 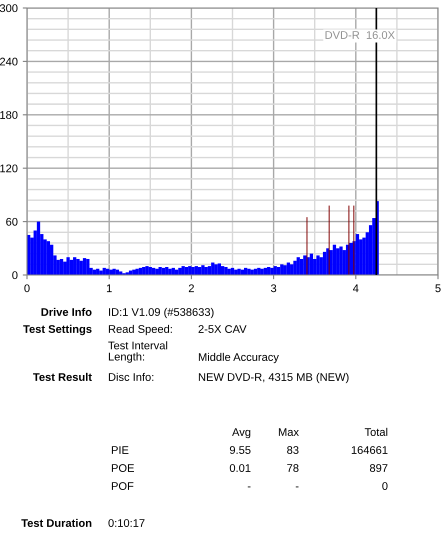 I want to click on x-tick-label: 3, so click(x=273, y=288).